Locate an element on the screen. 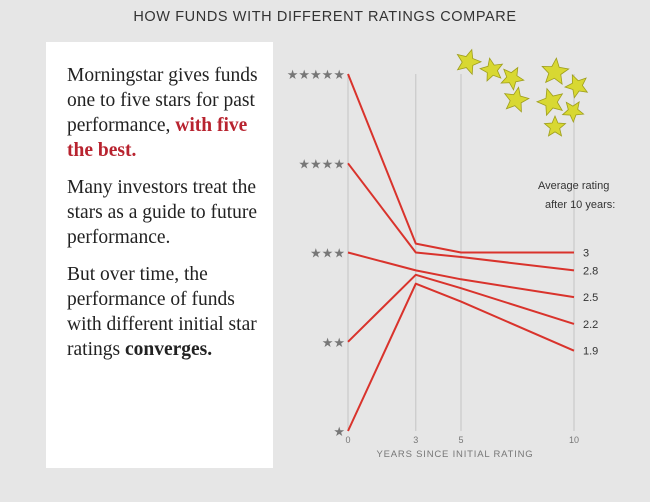  annotation-line-1: Average rating is located at coordinates (573, 186).